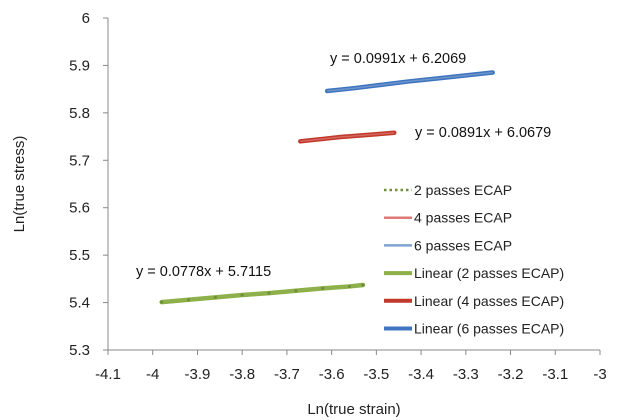 The height and width of the screenshot is (420, 624). I want to click on x-tick-label: -3.1, so click(555, 374).